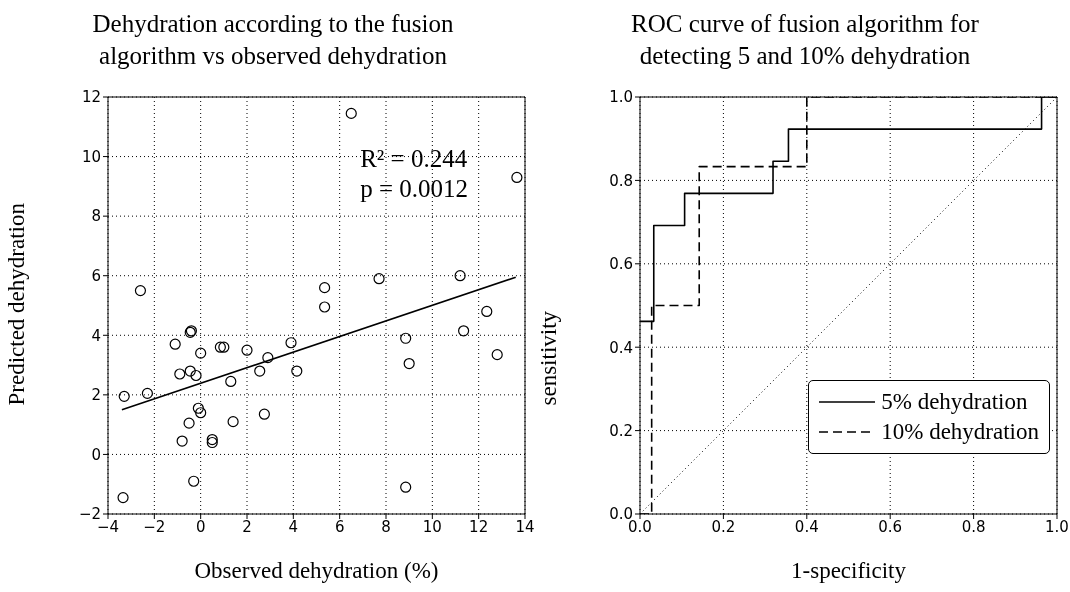 The image size is (1070, 592). What do you see at coordinates (621, 180) in the screenshot?
I see `y-tick-label: 0.8` at bounding box center [621, 180].